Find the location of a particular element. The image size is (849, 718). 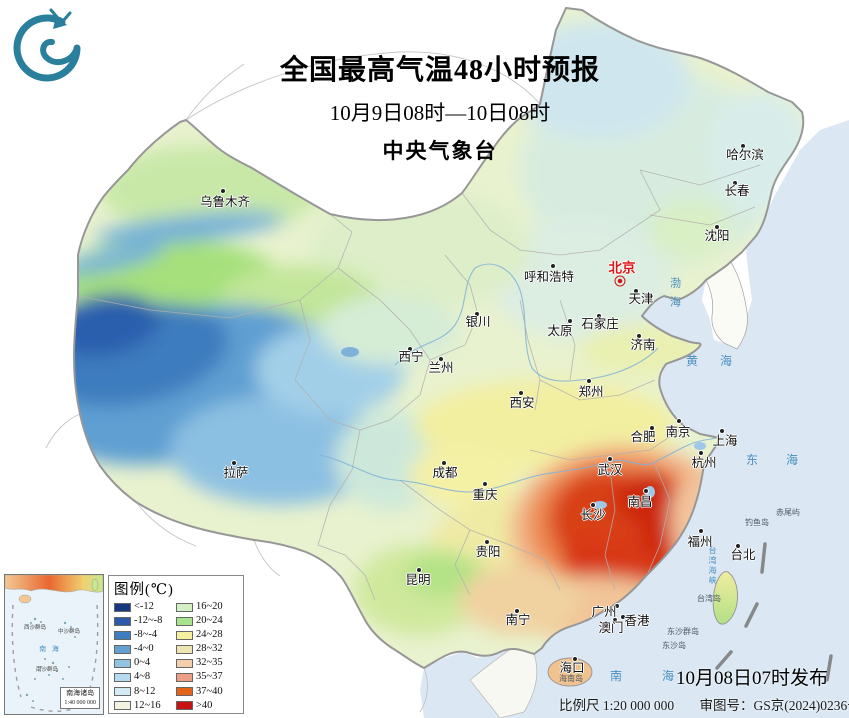

city-label-西安: 西安 is located at coordinates (522, 402).